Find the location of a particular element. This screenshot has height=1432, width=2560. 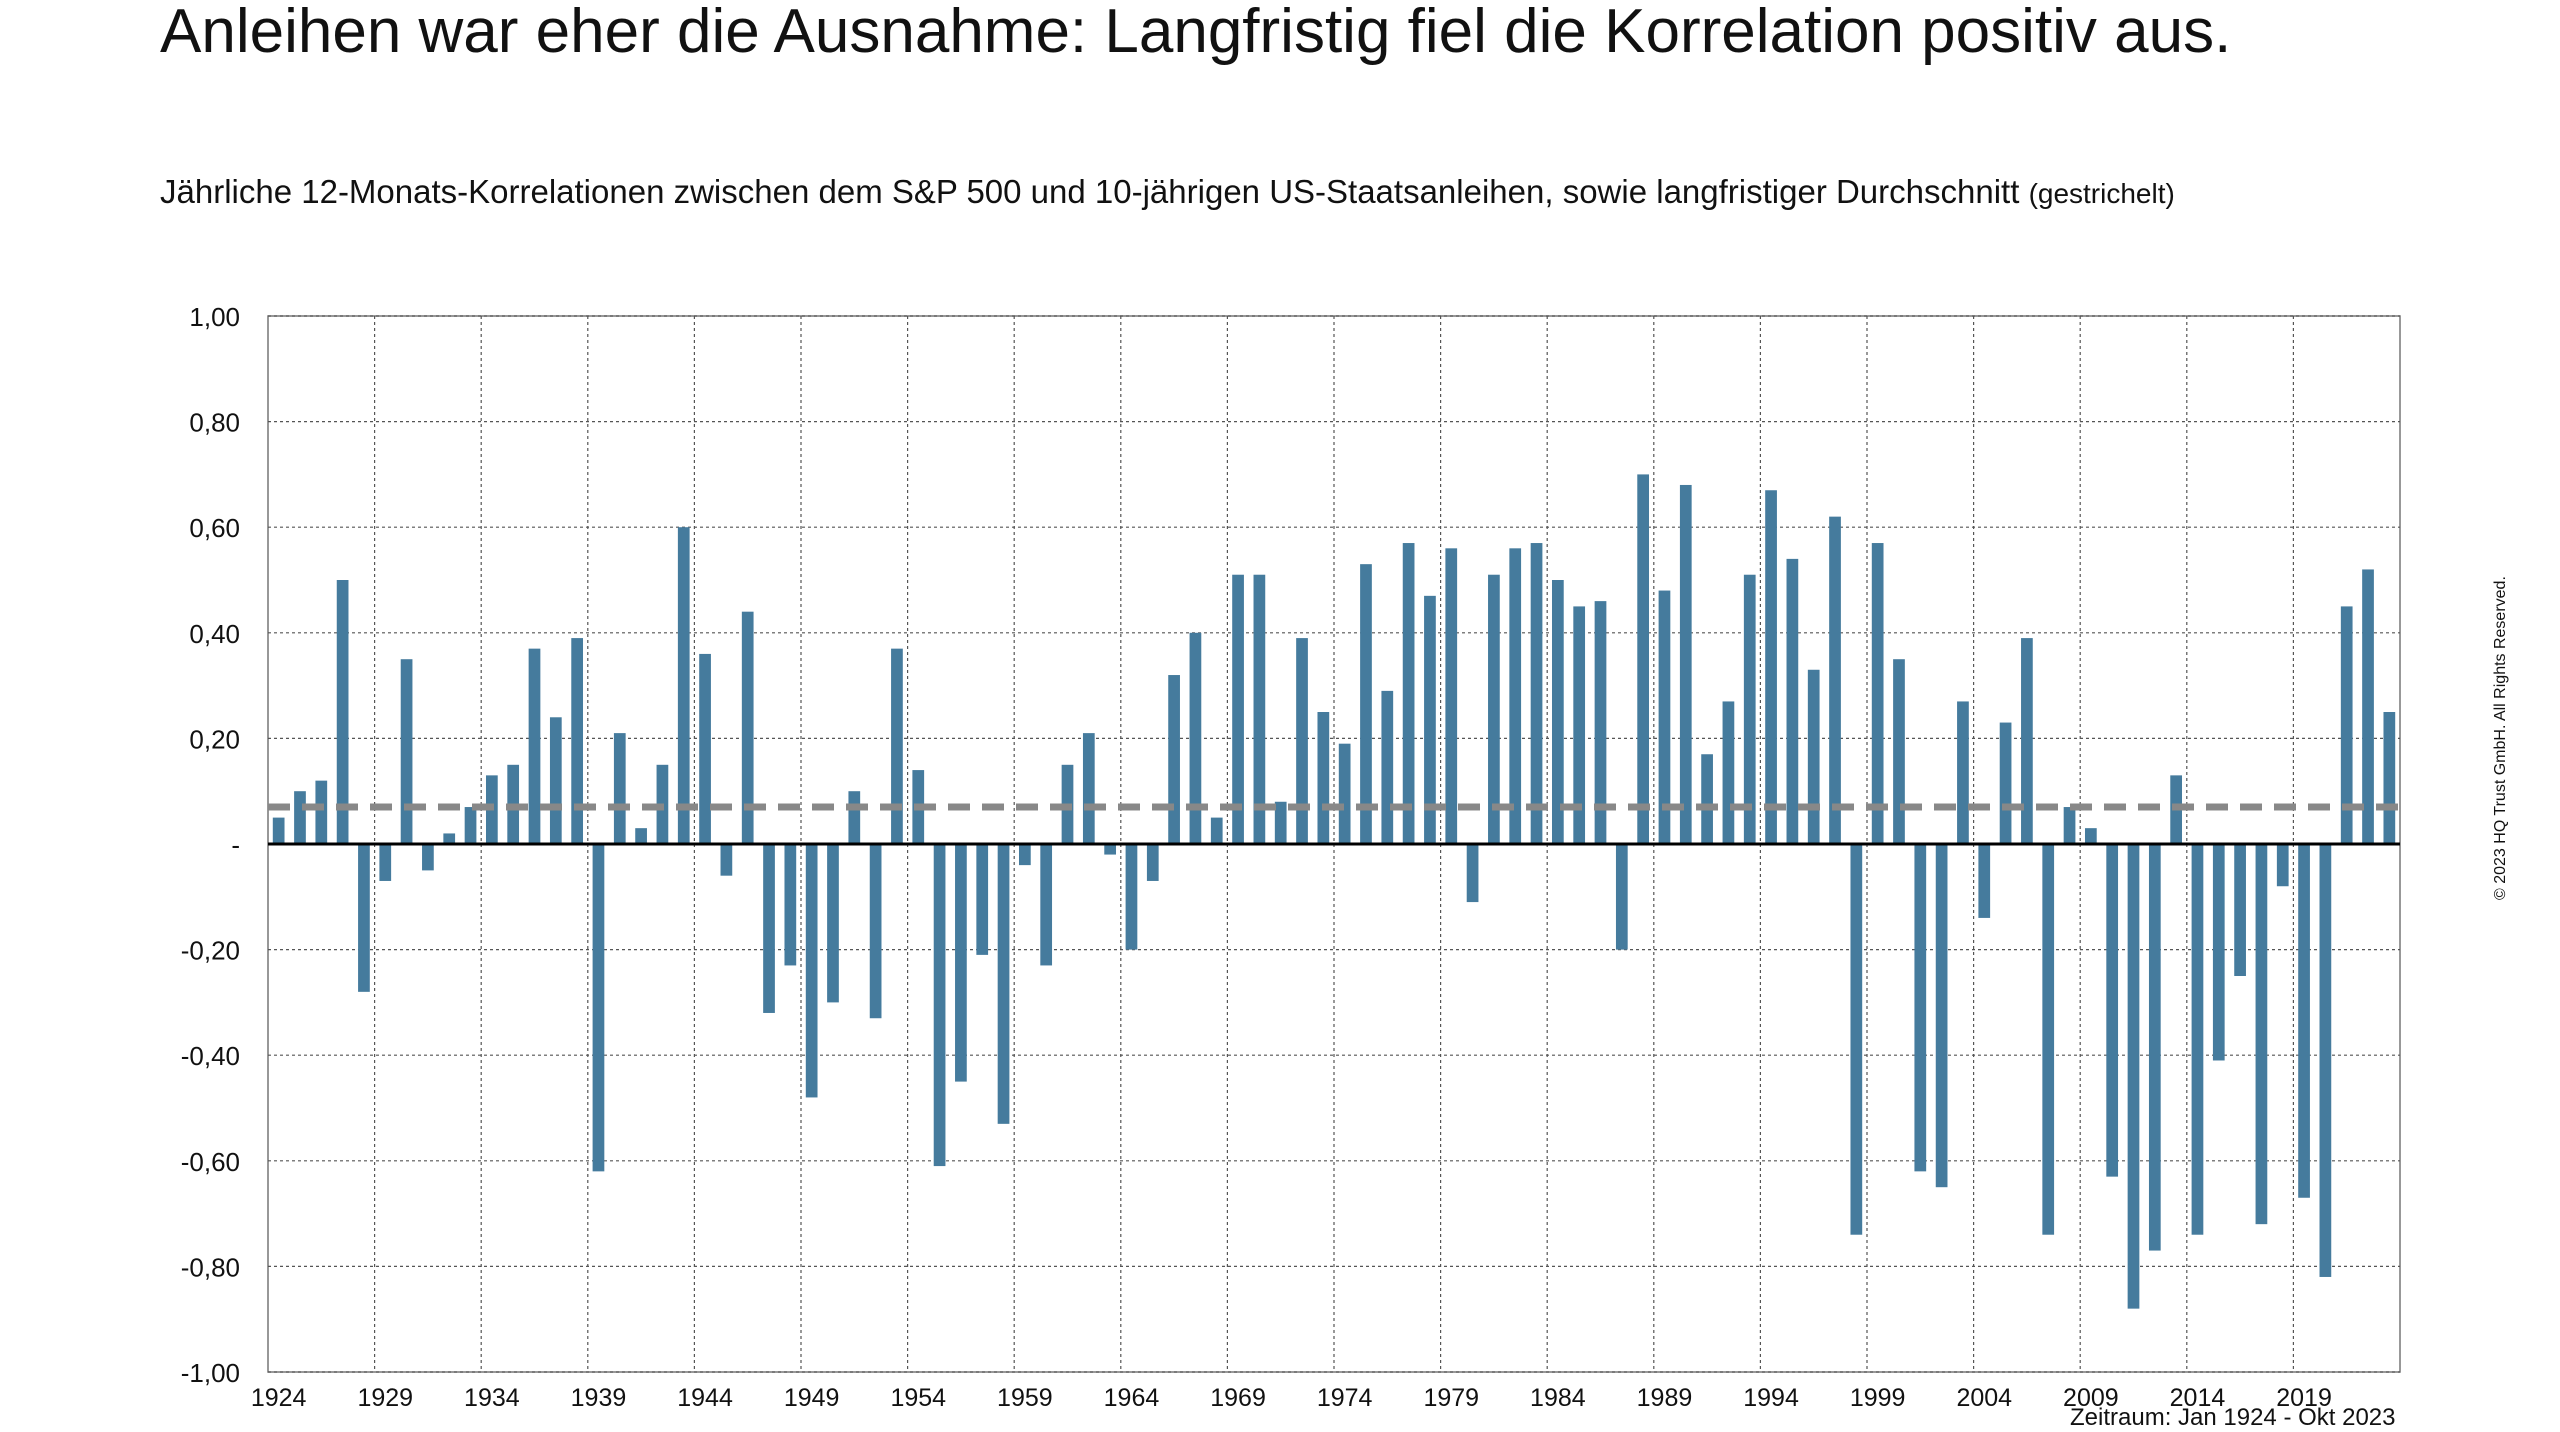

bar-1962 is located at coordinates (1088, 788).